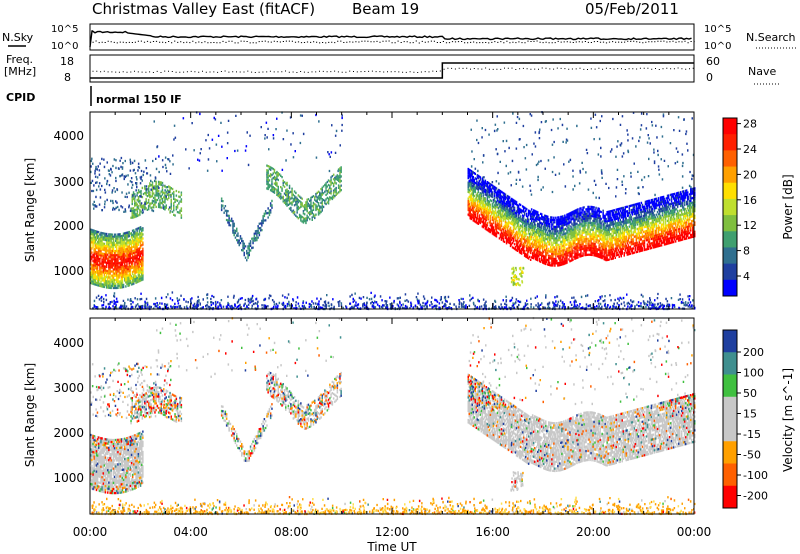 This screenshot has width=800, height=554. I want to click on freq-trace, so click(392, 70).